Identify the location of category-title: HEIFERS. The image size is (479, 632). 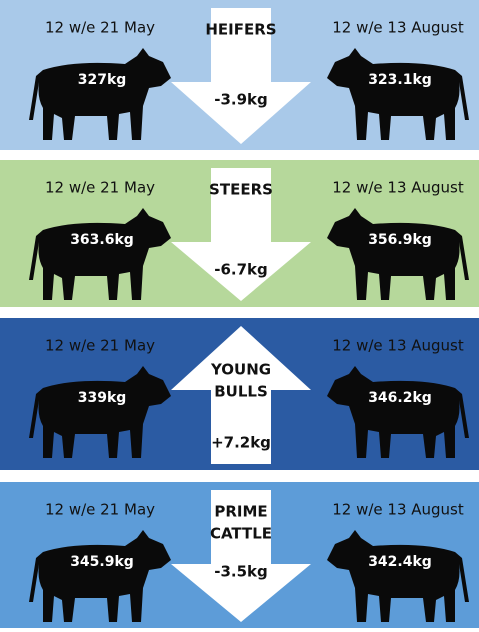
(240, 30).